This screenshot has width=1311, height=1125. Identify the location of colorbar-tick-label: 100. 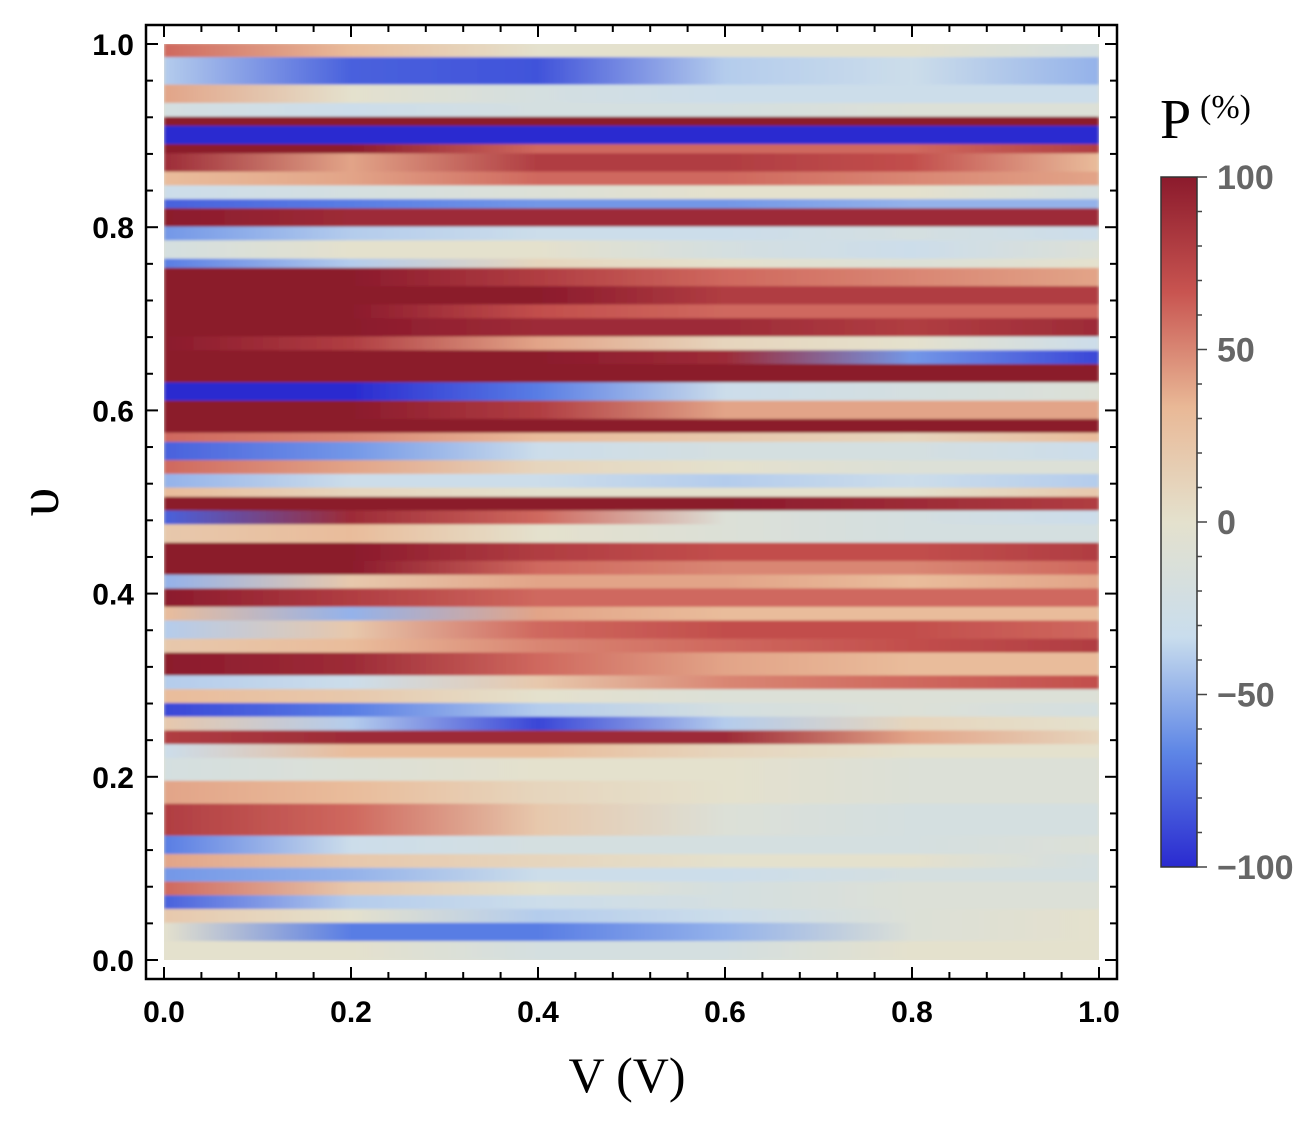
(1245, 178).